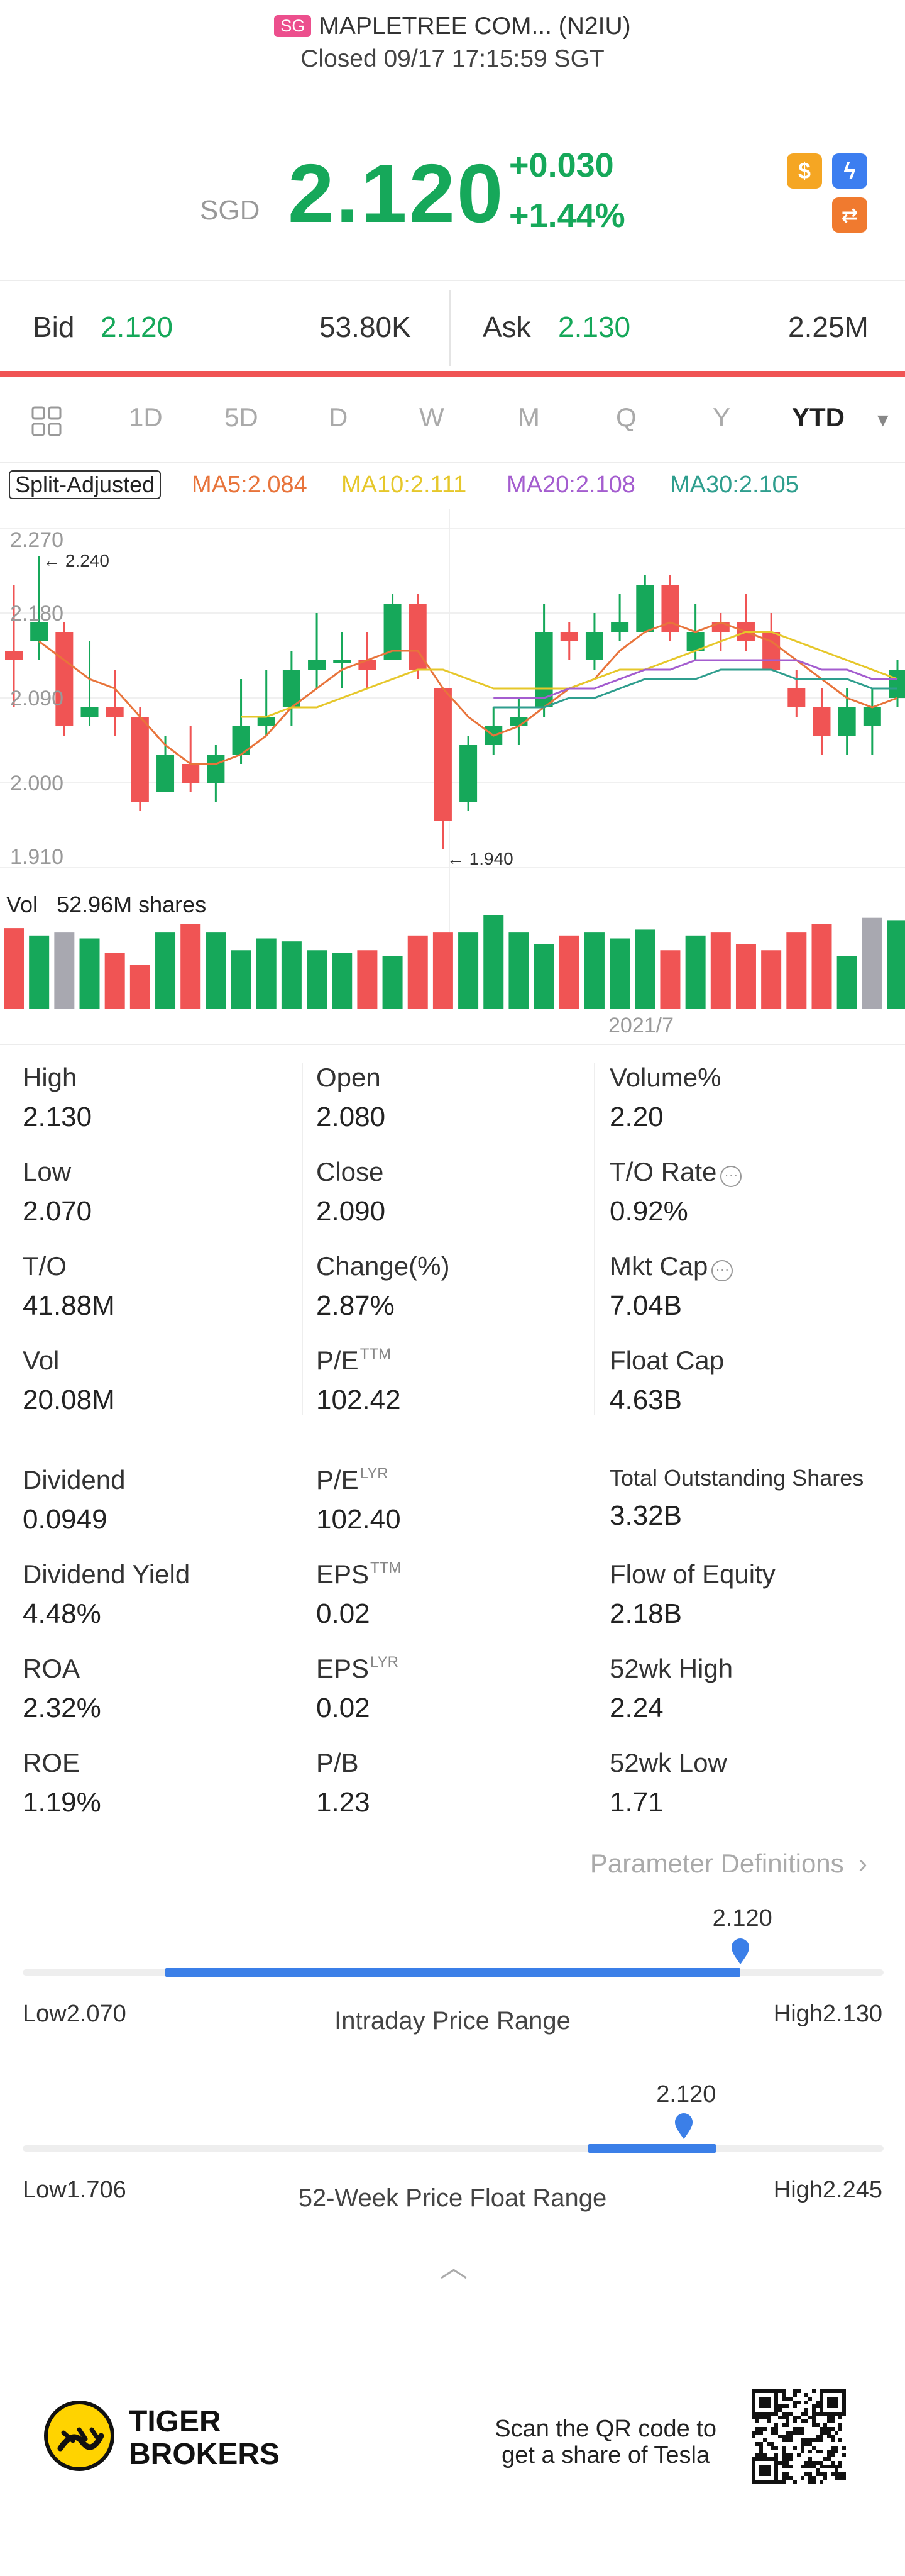 The image size is (905, 2576). What do you see at coordinates (383, 1266) in the screenshot?
I see `stat-label: Change(%)` at bounding box center [383, 1266].